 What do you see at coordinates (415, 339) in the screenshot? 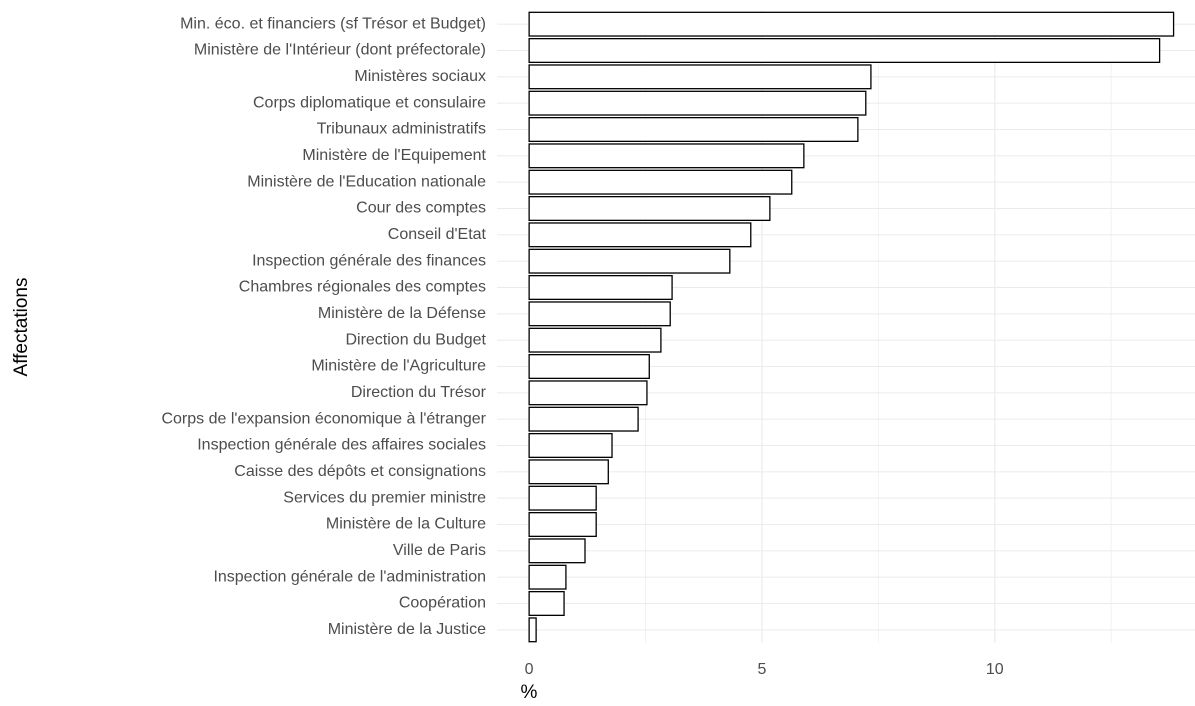
I see `y-tick-label: Direction du Budget` at bounding box center [415, 339].